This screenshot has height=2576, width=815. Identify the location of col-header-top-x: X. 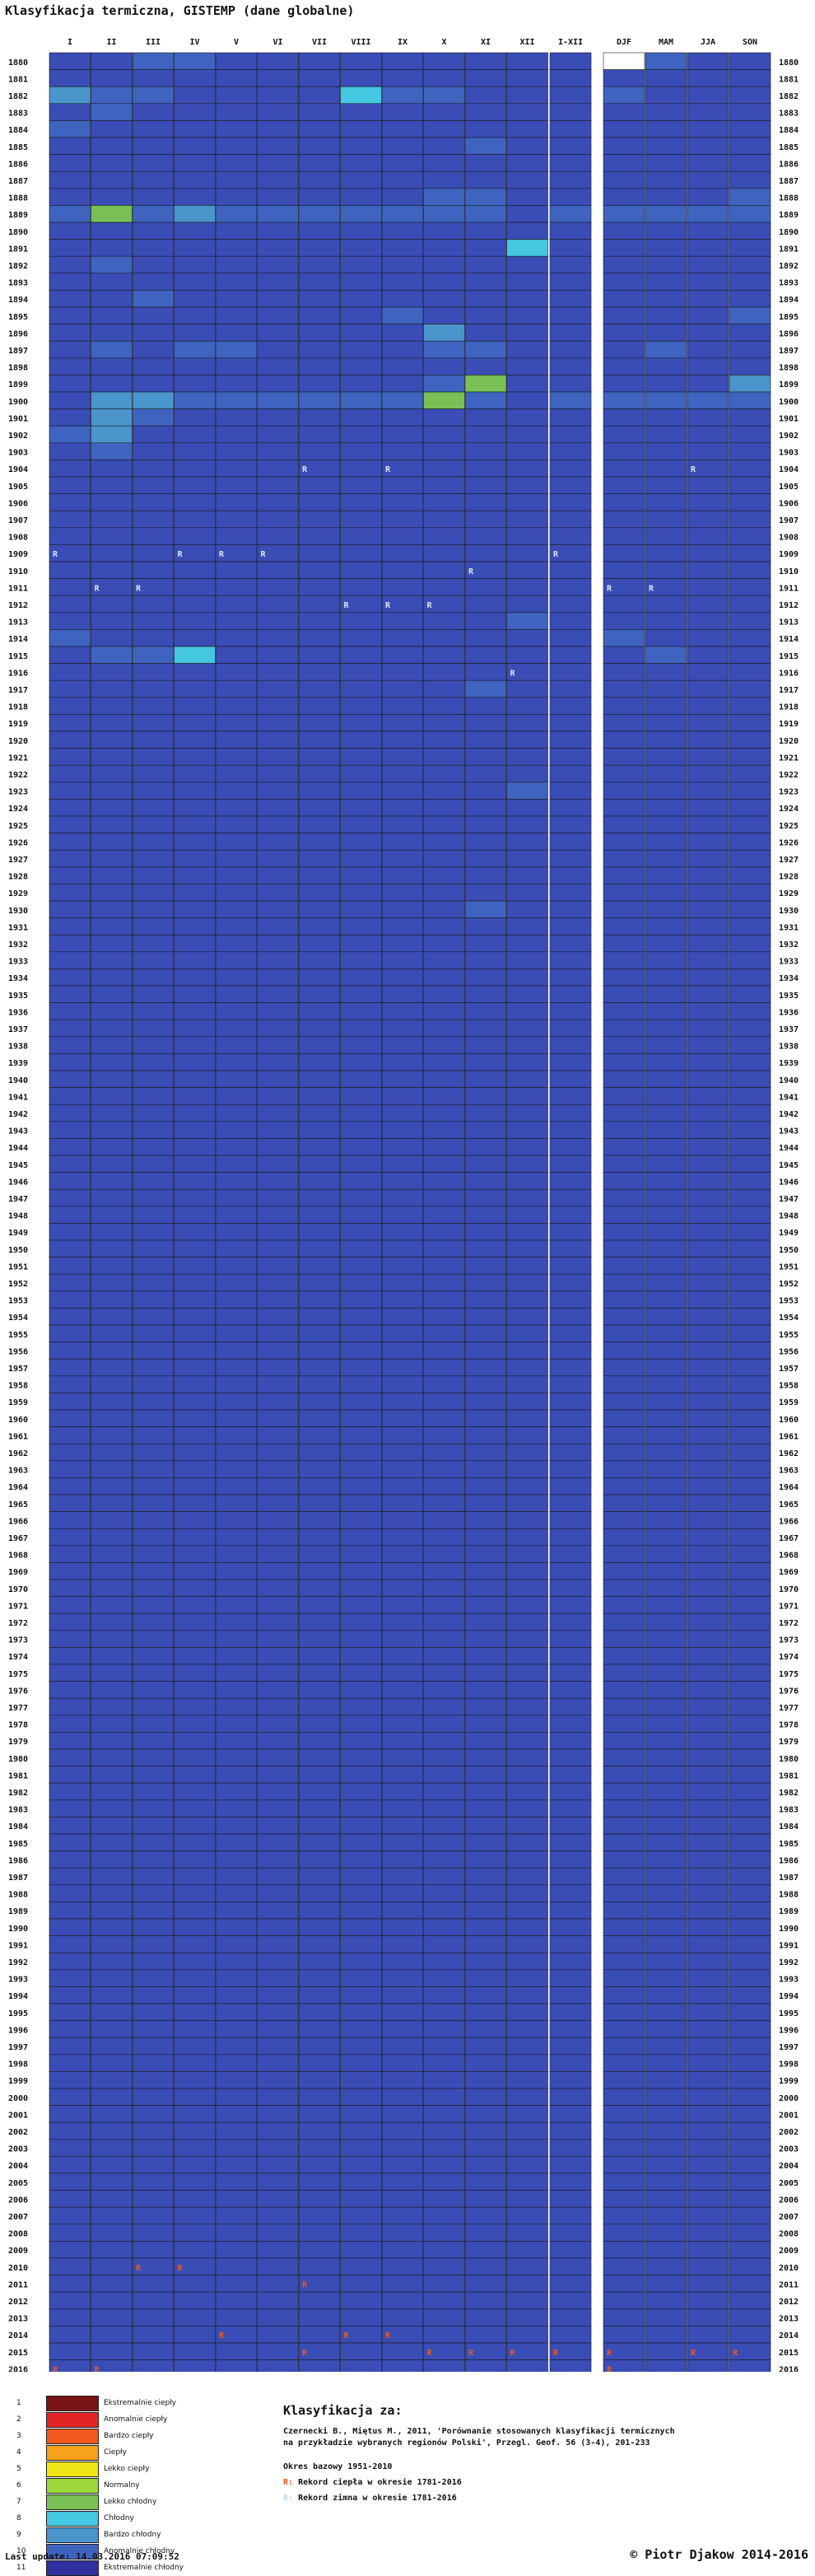
(443, 42).